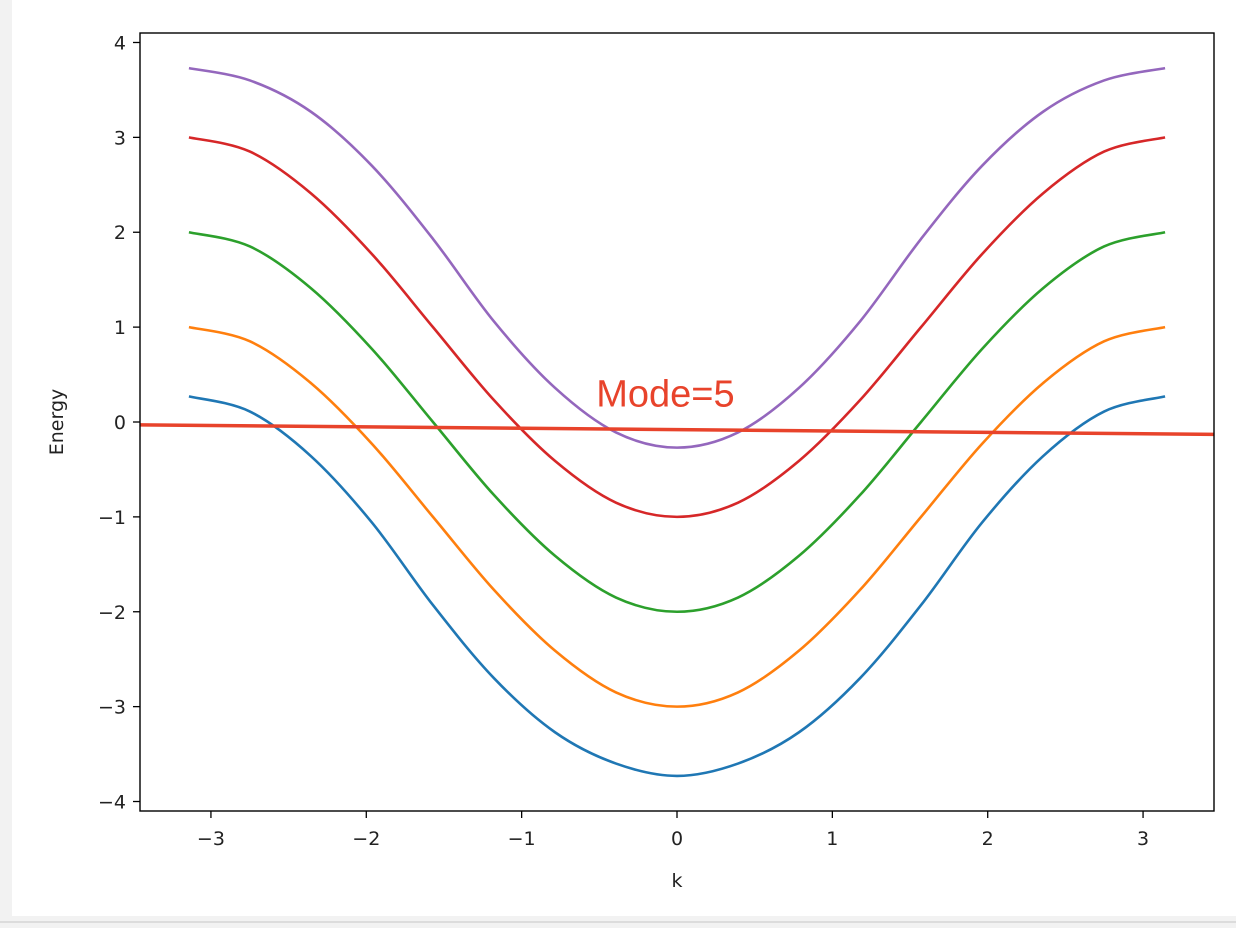 The height and width of the screenshot is (928, 1236). I want to click on x-tick-label: 0, so click(677, 839).